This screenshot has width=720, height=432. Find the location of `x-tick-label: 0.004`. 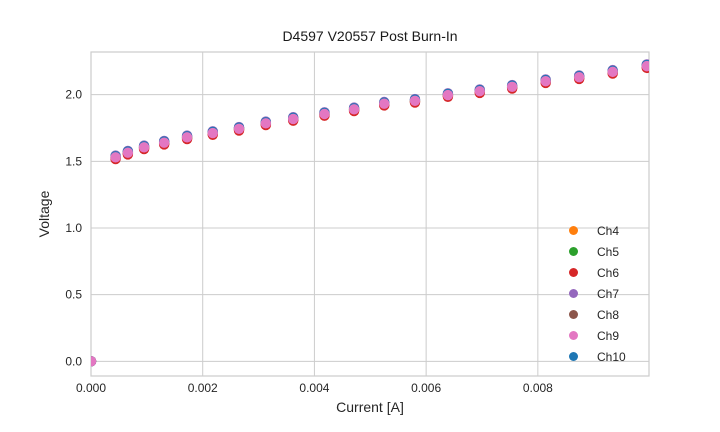

x-tick-label: 0.004 is located at coordinates (314, 388).